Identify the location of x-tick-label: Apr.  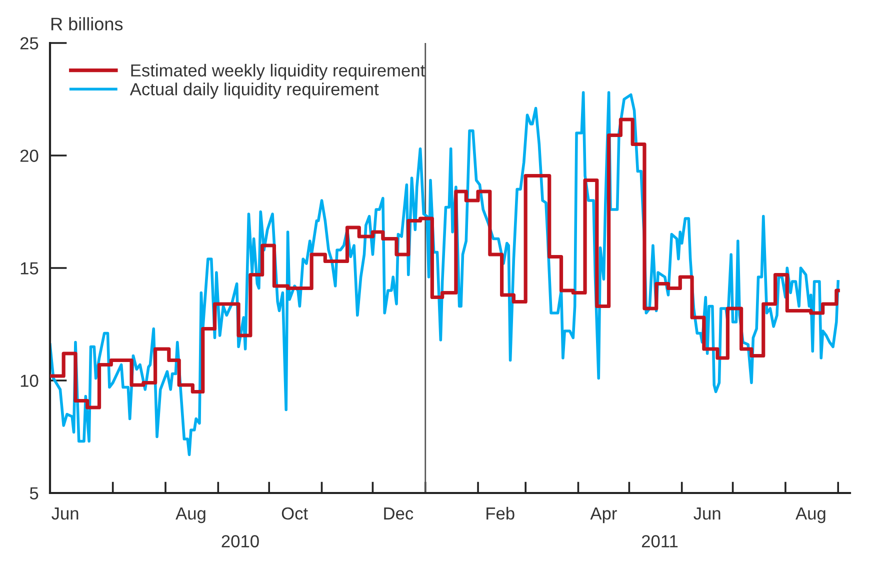
(603, 516).